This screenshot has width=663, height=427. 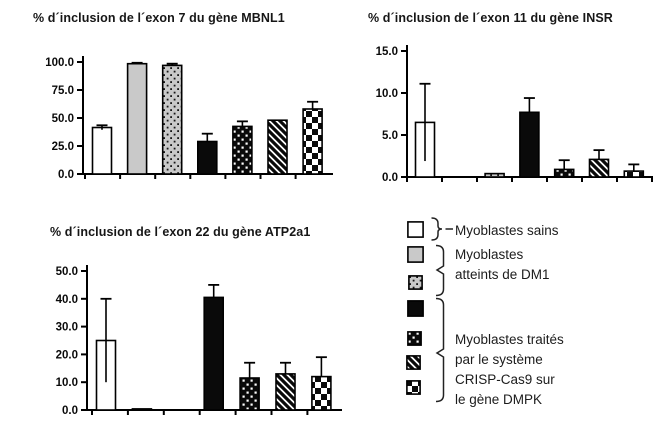 What do you see at coordinates (415, 254) in the screenshot?
I see `swatch-gray` at bounding box center [415, 254].